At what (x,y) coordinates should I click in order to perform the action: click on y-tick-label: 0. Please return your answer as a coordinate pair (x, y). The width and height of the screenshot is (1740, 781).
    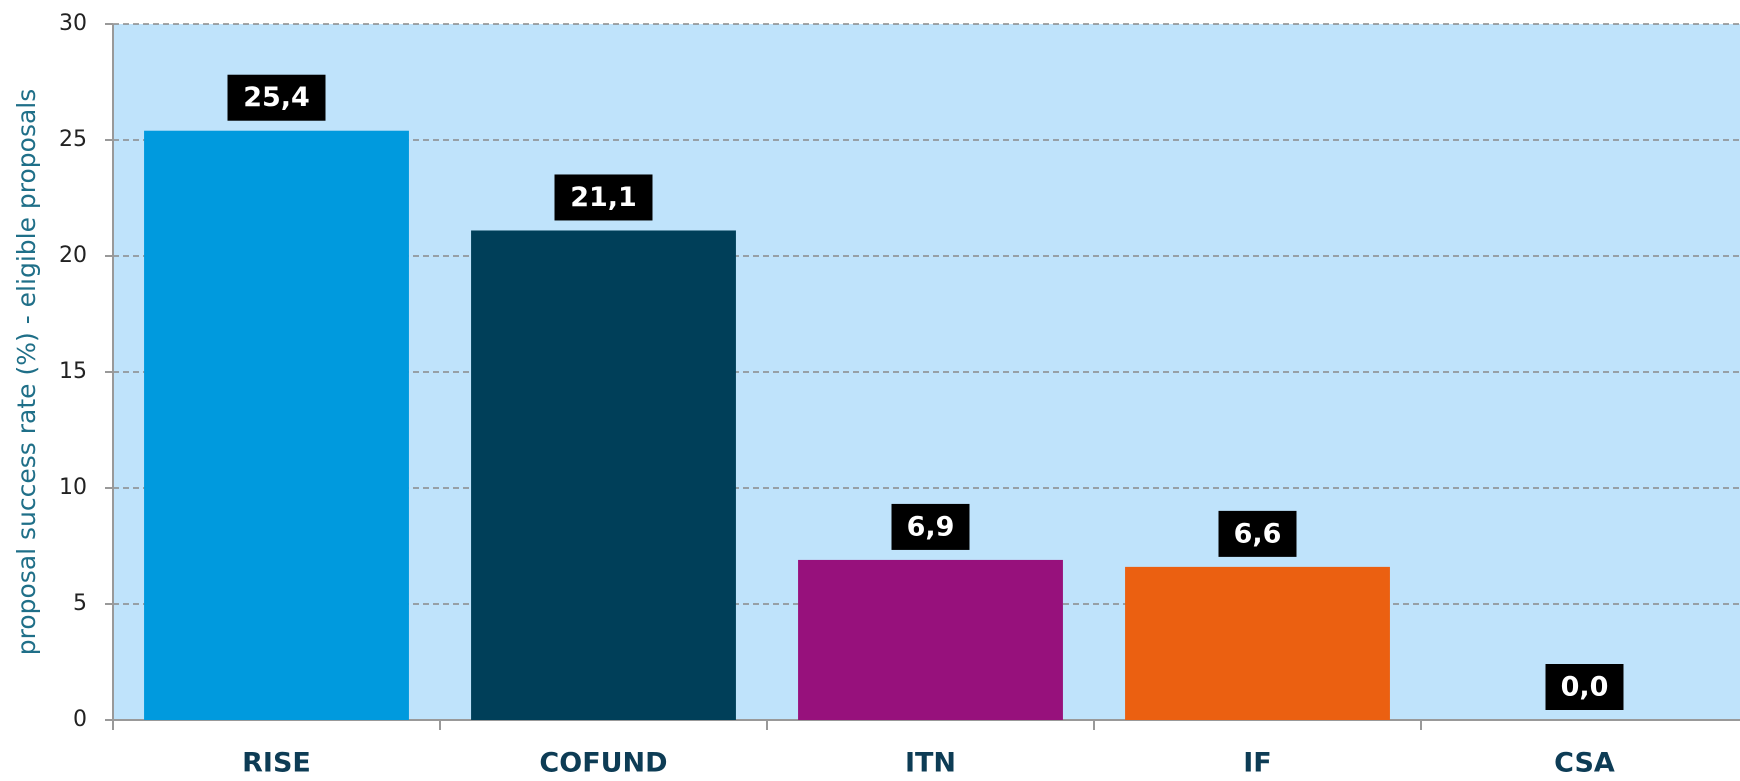
    Looking at the image, I should click on (80, 719).